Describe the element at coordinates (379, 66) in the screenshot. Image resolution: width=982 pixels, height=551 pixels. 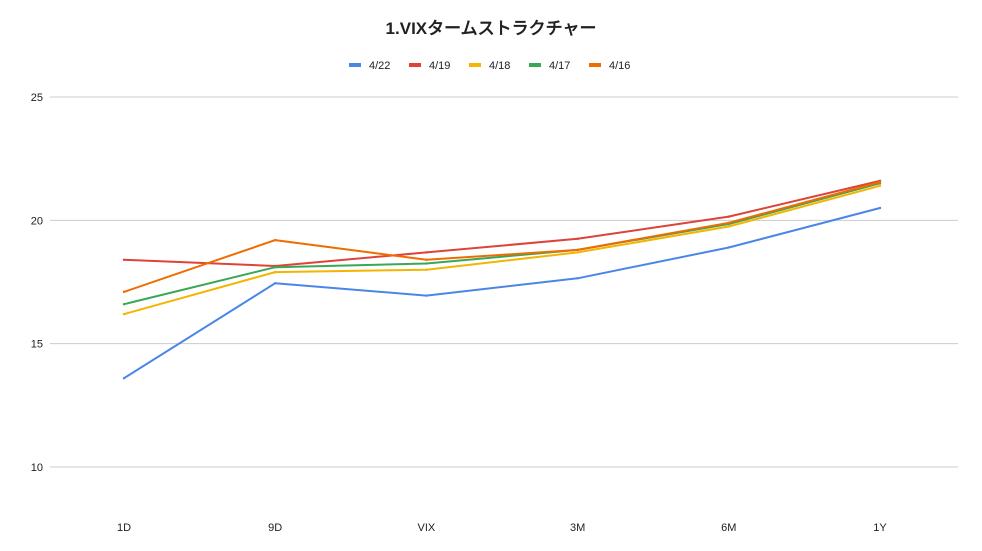
I see `legend-label: 4/22` at that location.